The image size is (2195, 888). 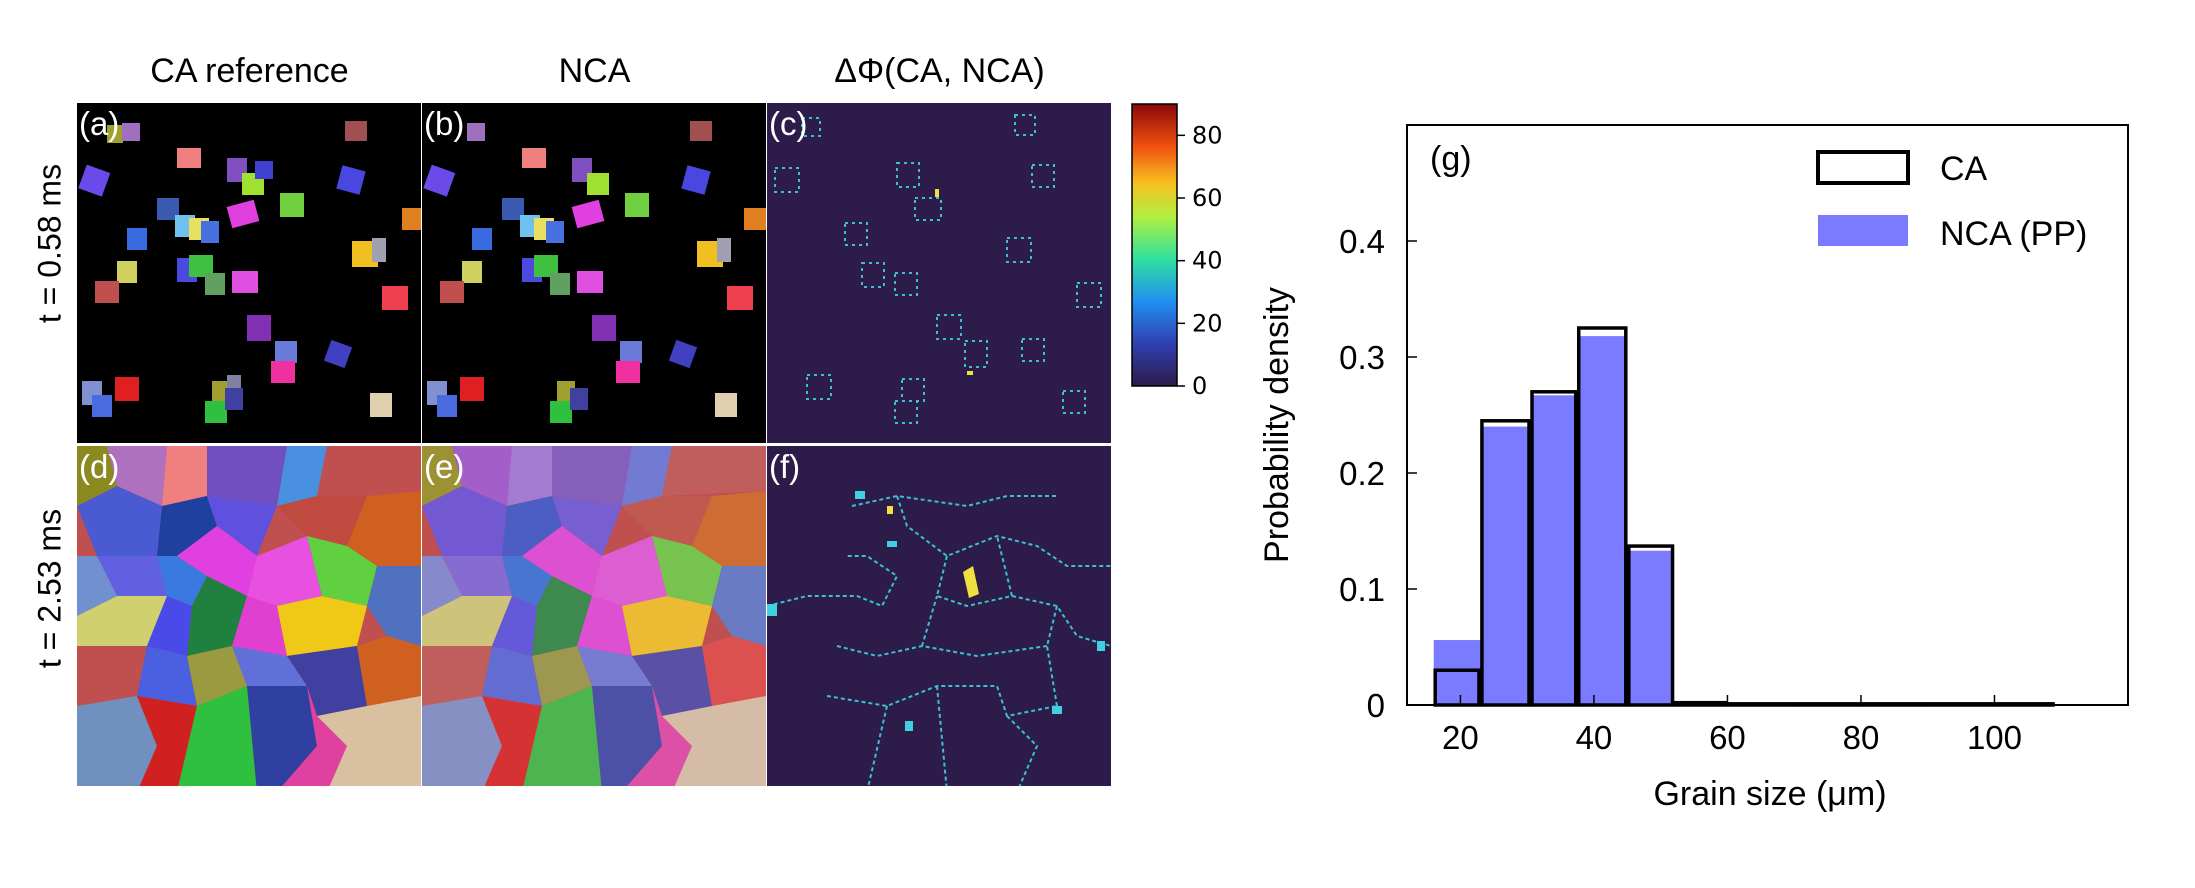 What do you see at coordinates (1362, 589) in the screenshot?
I see `y-tick-label: 0.1` at bounding box center [1362, 589].